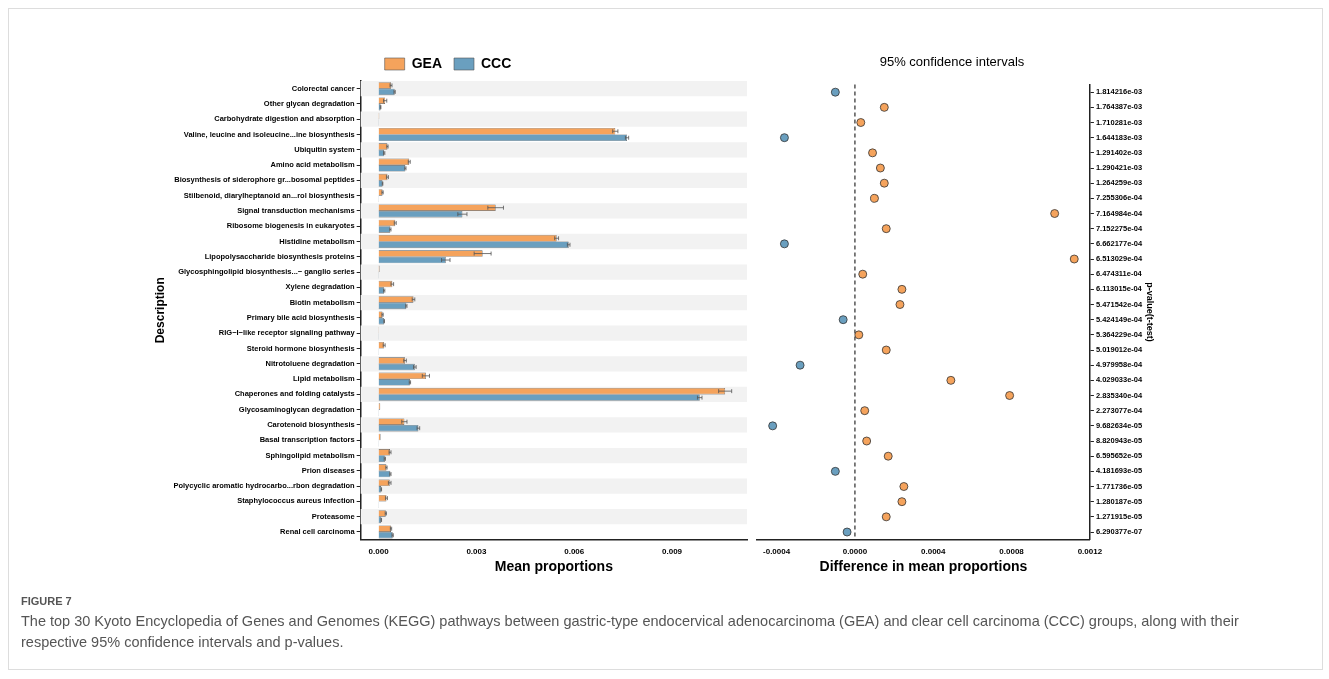  Describe the element at coordinates (476, 551) in the screenshot. I see `x-tick-label: 0.003` at that location.